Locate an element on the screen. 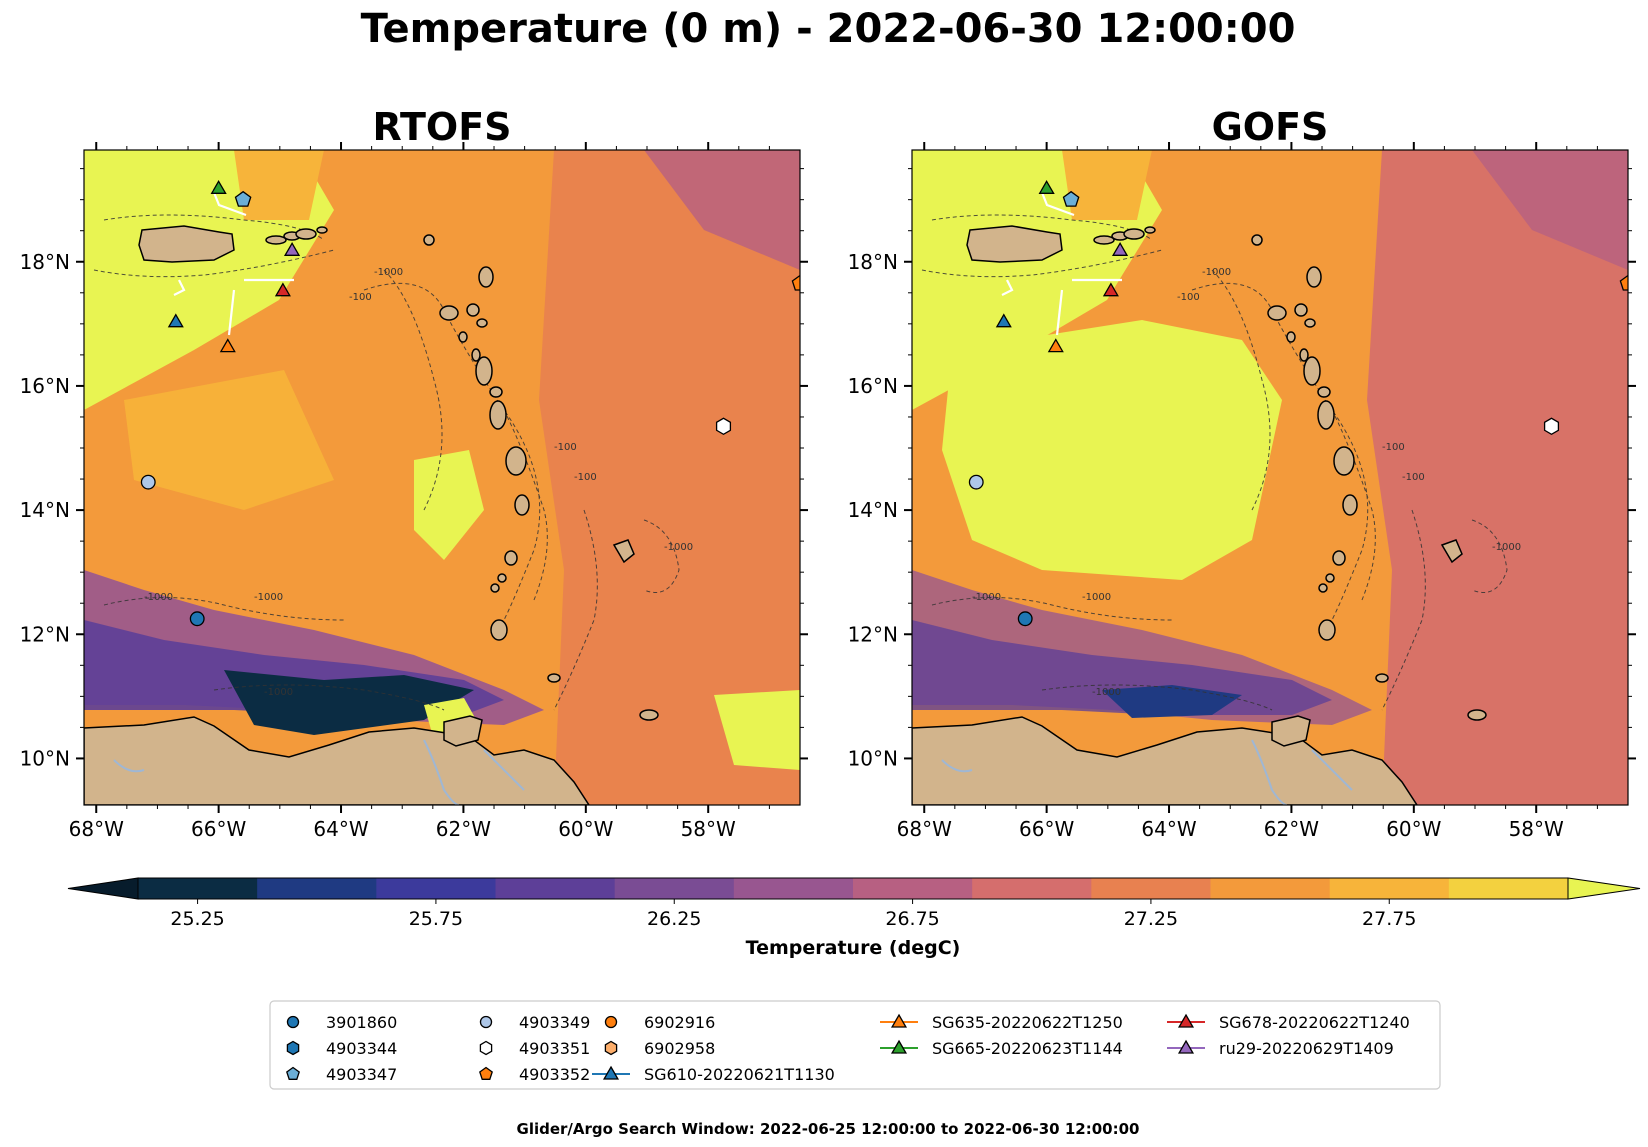 The width and height of the screenshot is (1648, 1147). legend-label: SG678-20220622T1240 is located at coordinates (1314, 1022).